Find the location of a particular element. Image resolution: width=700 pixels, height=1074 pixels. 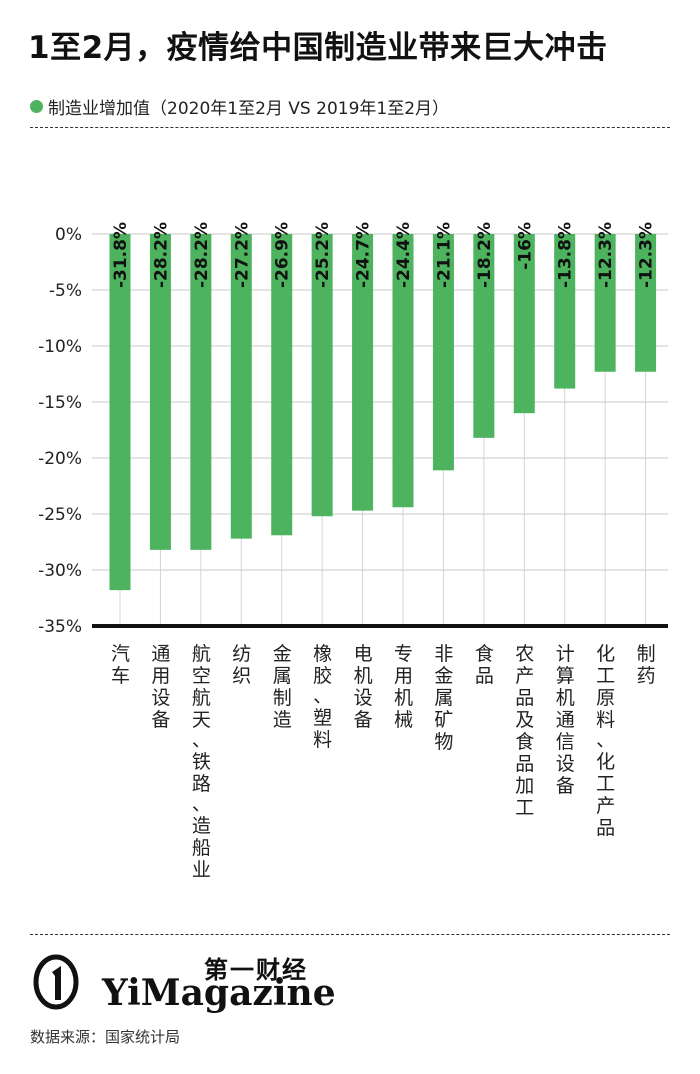

legend: 制造业增加值（2020年1至2月 VS 2019年1至2月） is located at coordinates (239, 106).